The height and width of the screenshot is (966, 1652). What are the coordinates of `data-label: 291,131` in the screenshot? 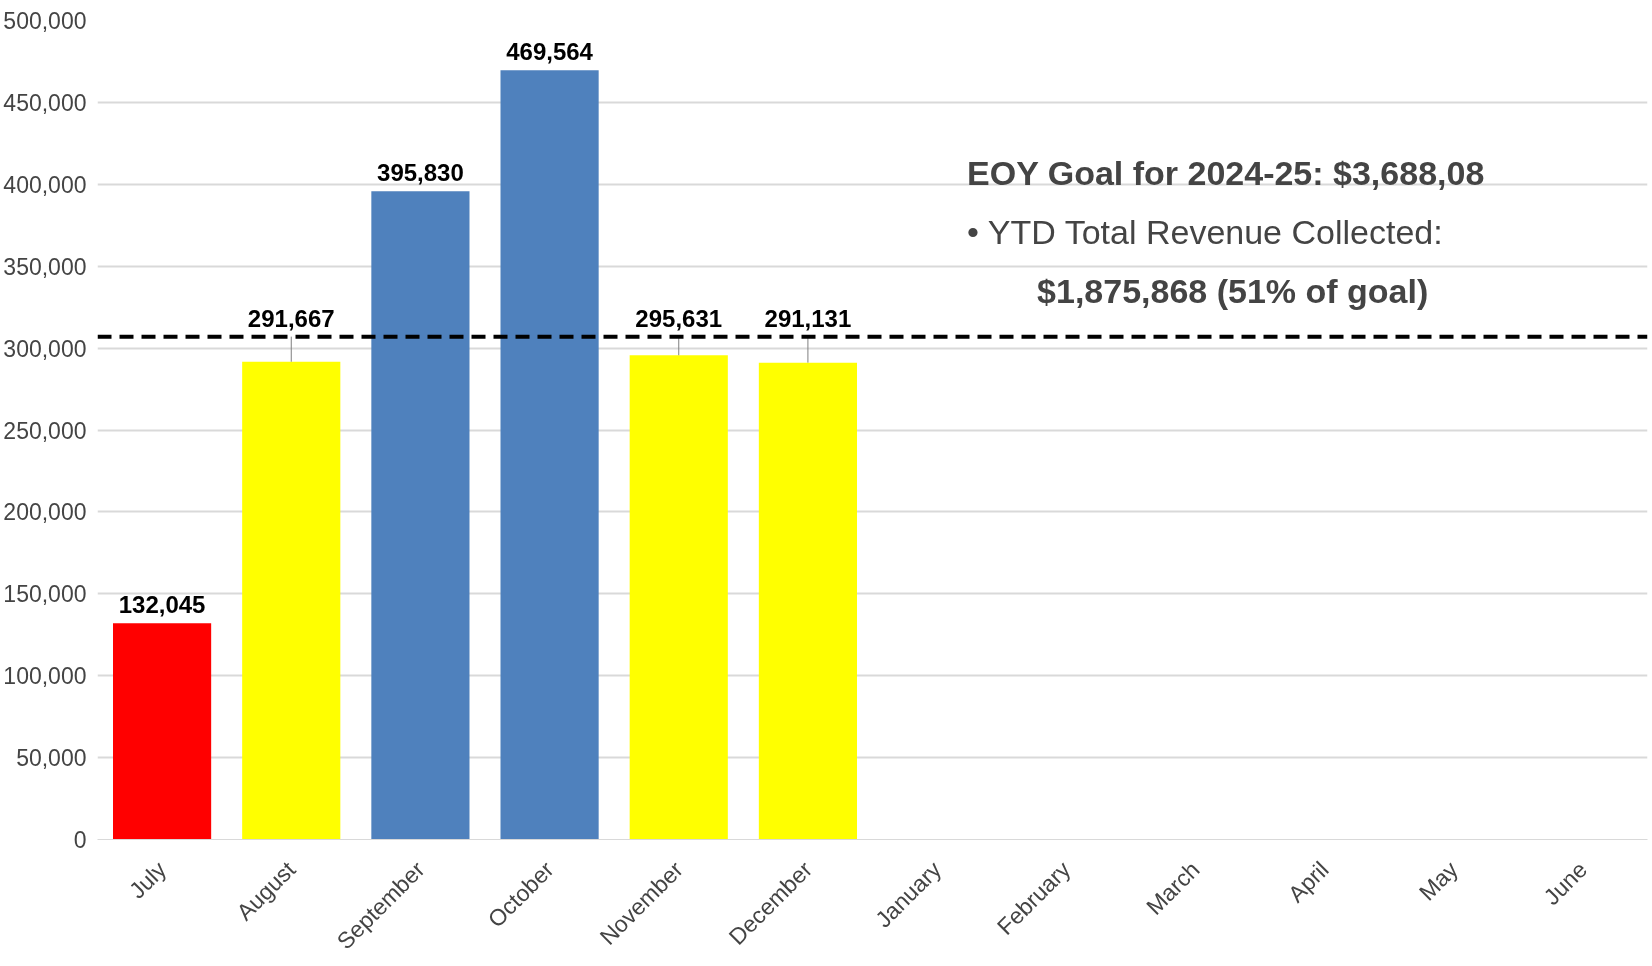 It's located at (808, 318).